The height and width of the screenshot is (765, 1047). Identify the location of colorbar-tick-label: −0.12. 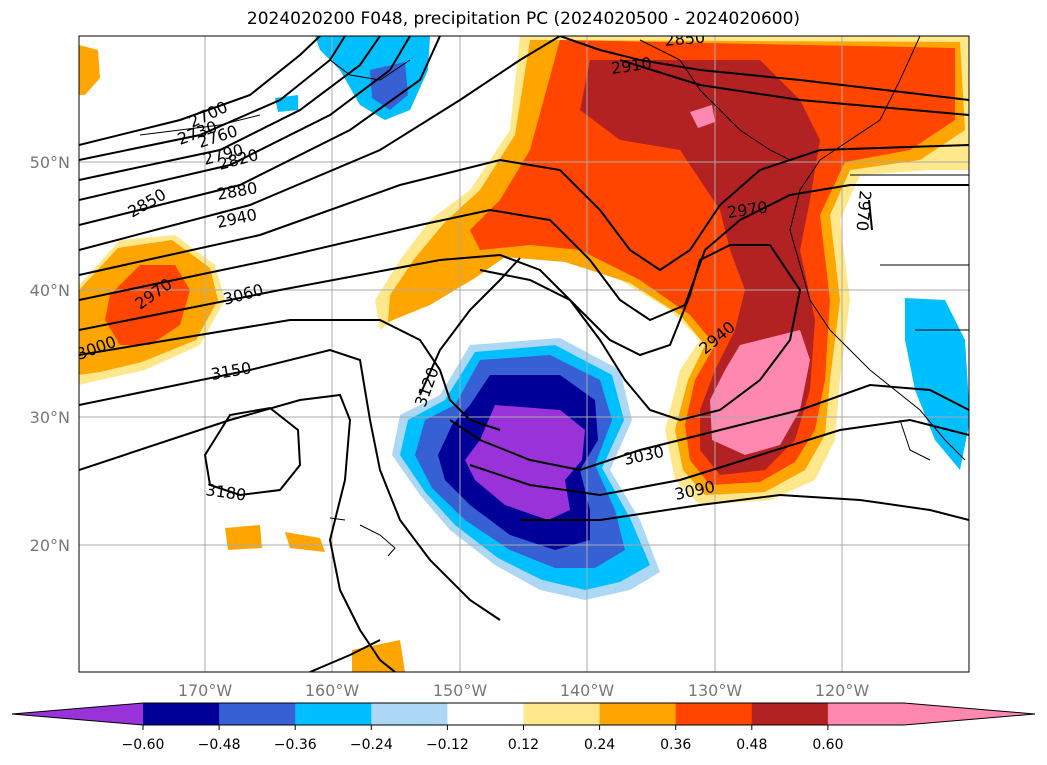
(447, 745).